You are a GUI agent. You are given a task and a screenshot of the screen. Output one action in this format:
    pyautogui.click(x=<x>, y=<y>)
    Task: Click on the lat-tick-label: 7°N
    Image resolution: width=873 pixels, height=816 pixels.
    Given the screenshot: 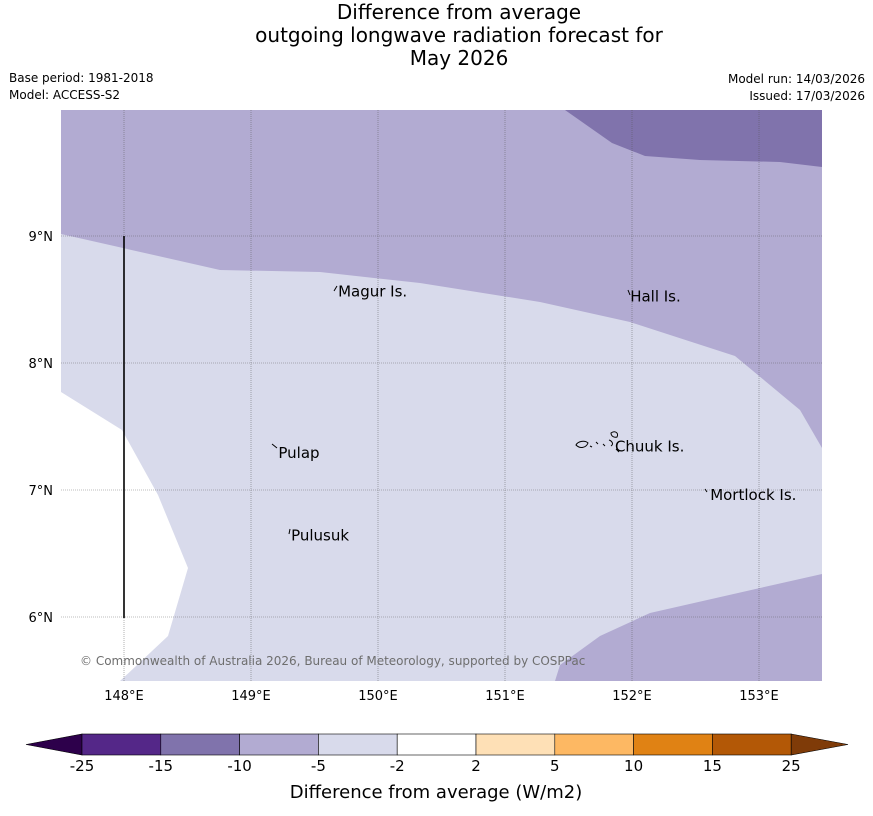 What is the action you would take?
    pyautogui.click(x=41, y=491)
    